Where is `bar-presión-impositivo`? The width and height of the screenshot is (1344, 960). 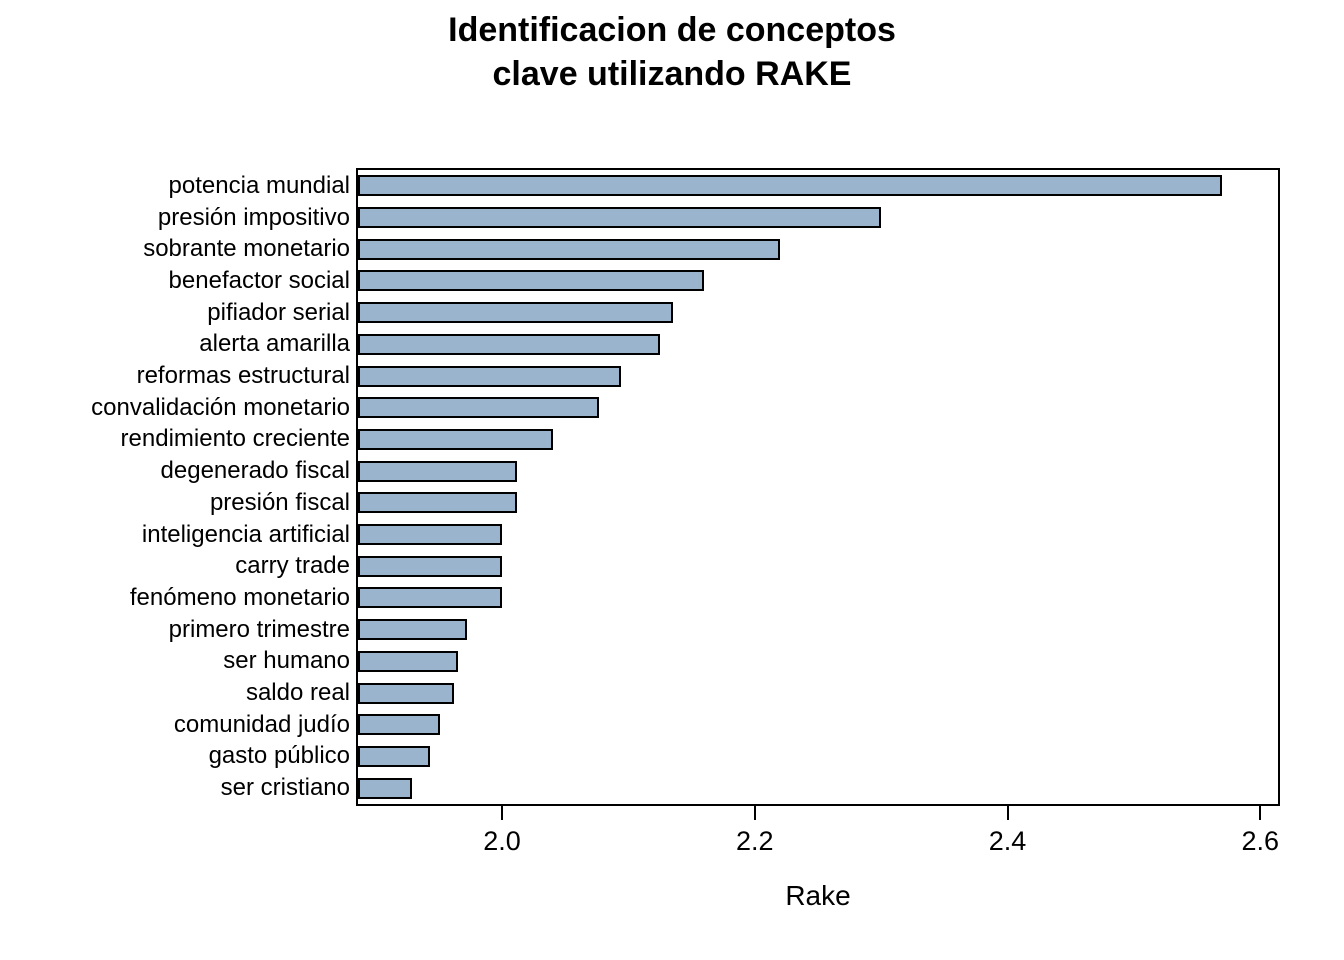
bar-presión-impositivo is located at coordinates (619, 218).